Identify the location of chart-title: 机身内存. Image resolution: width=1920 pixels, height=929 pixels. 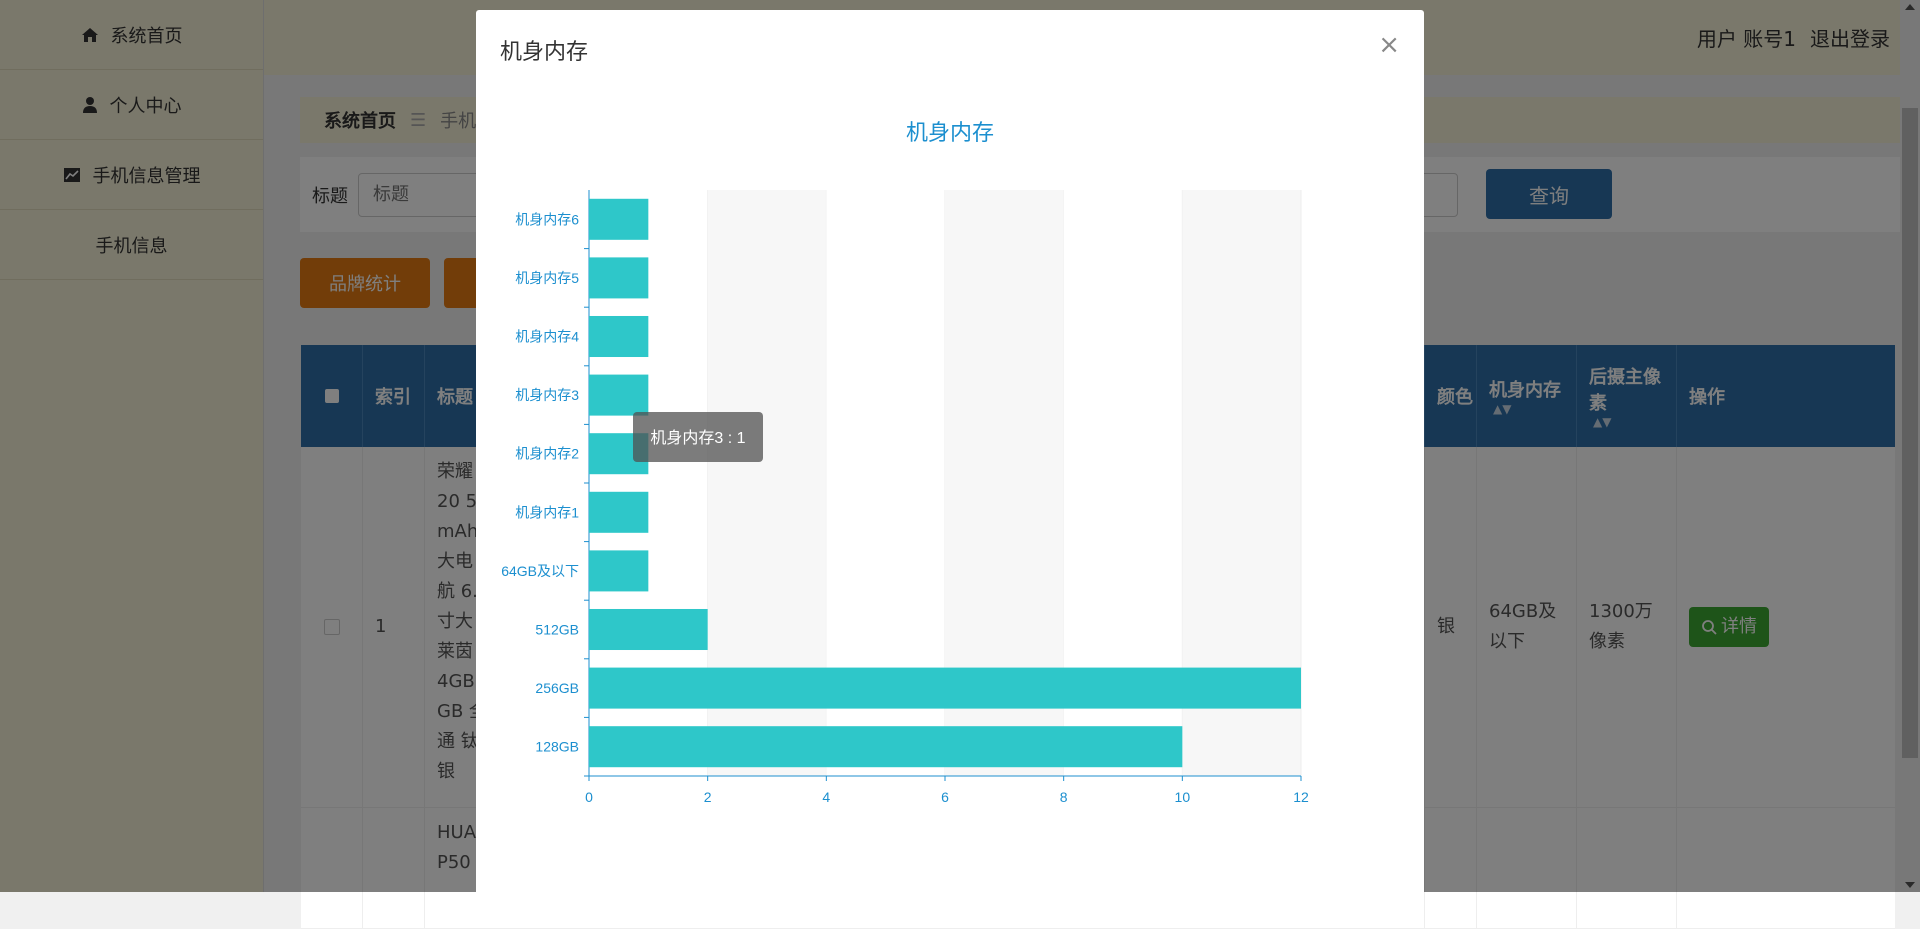
(950, 132).